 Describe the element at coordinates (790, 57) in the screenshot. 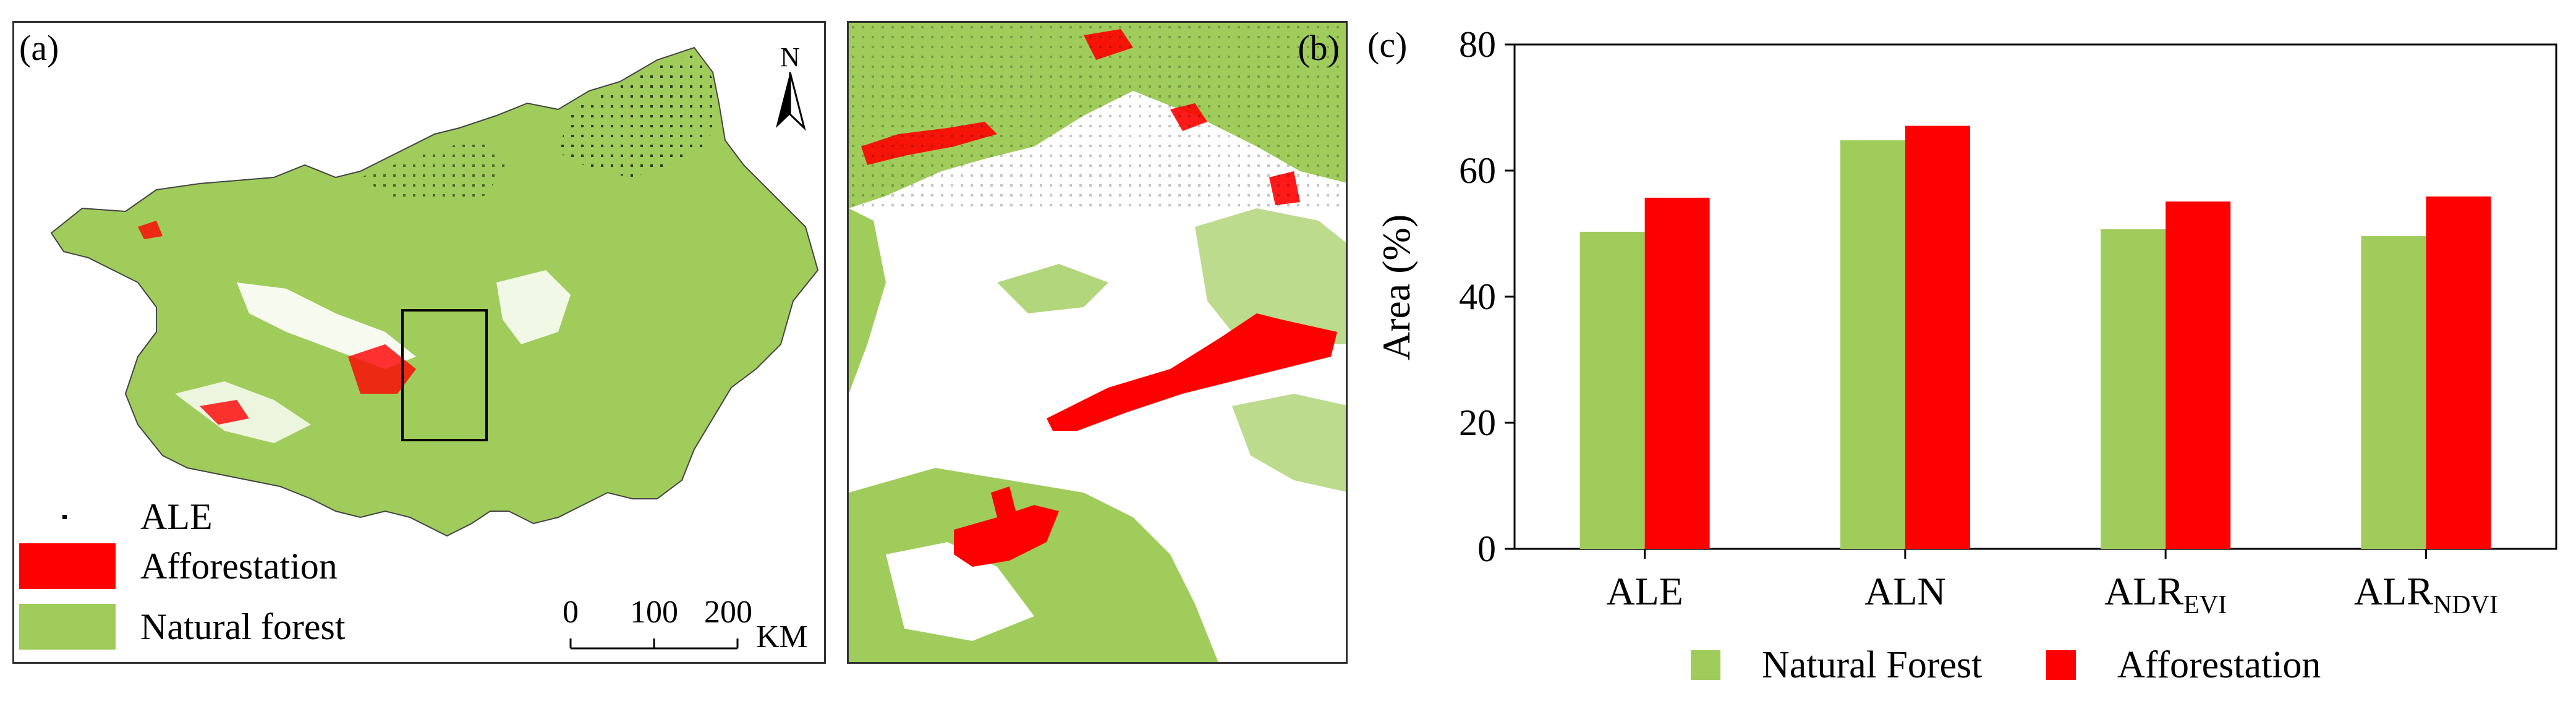

I see `north-label: N` at that location.